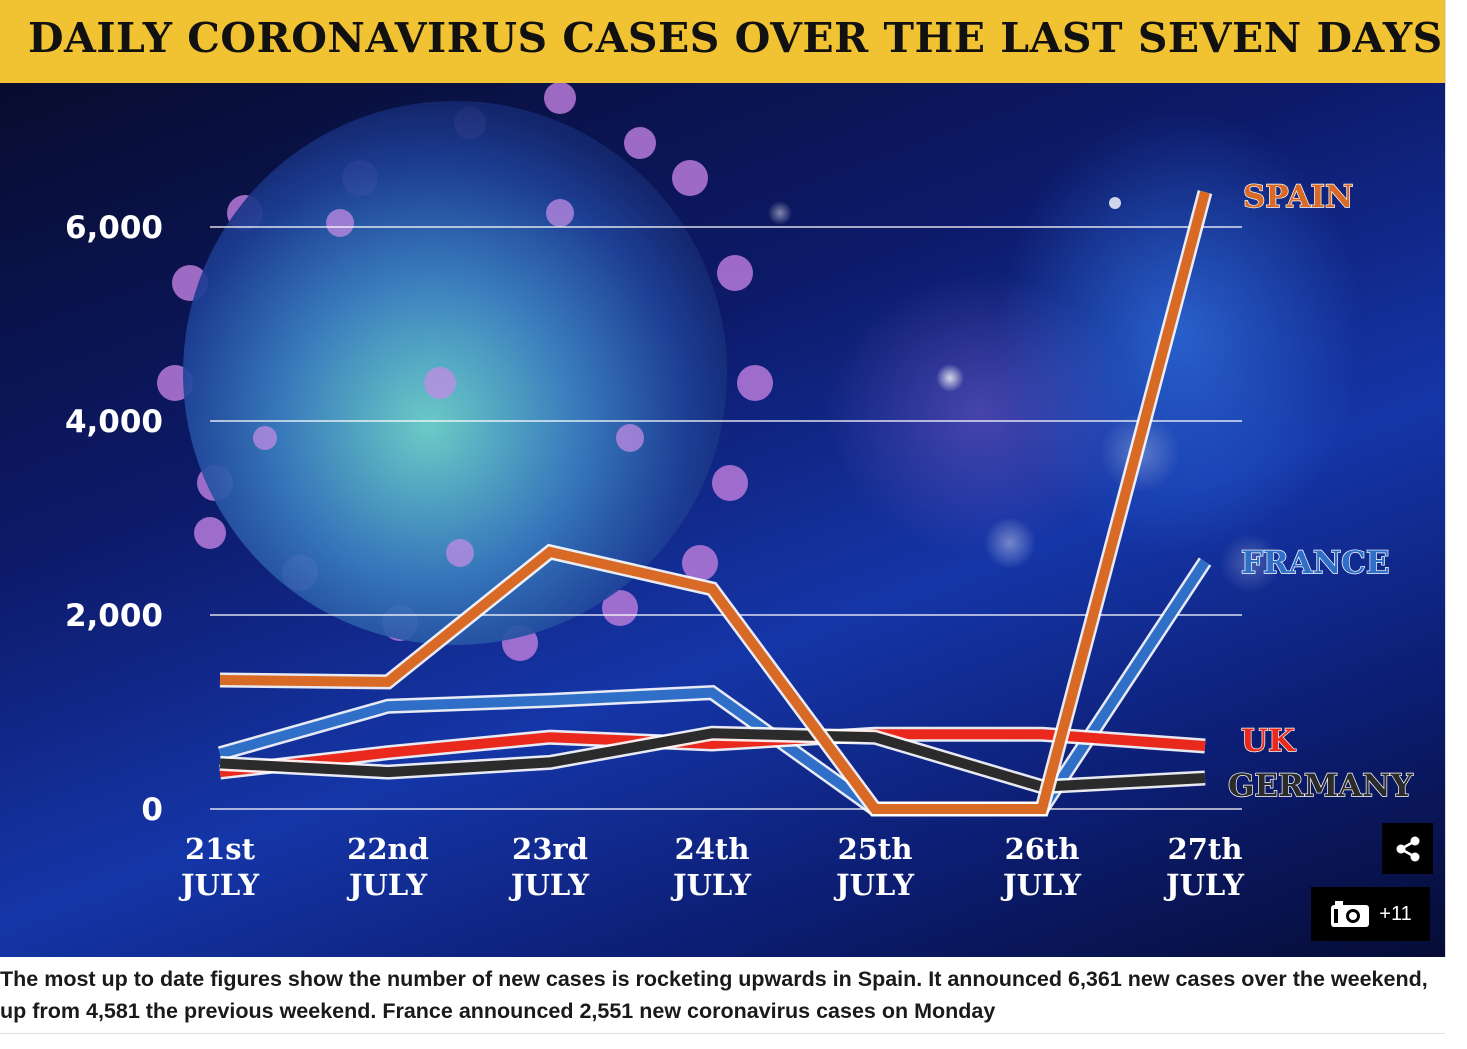 This screenshot has width=1467, height=1049. Describe the element at coordinates (114, 616) in the screenshot. I see `y-tick-label: 2,000` at that location.